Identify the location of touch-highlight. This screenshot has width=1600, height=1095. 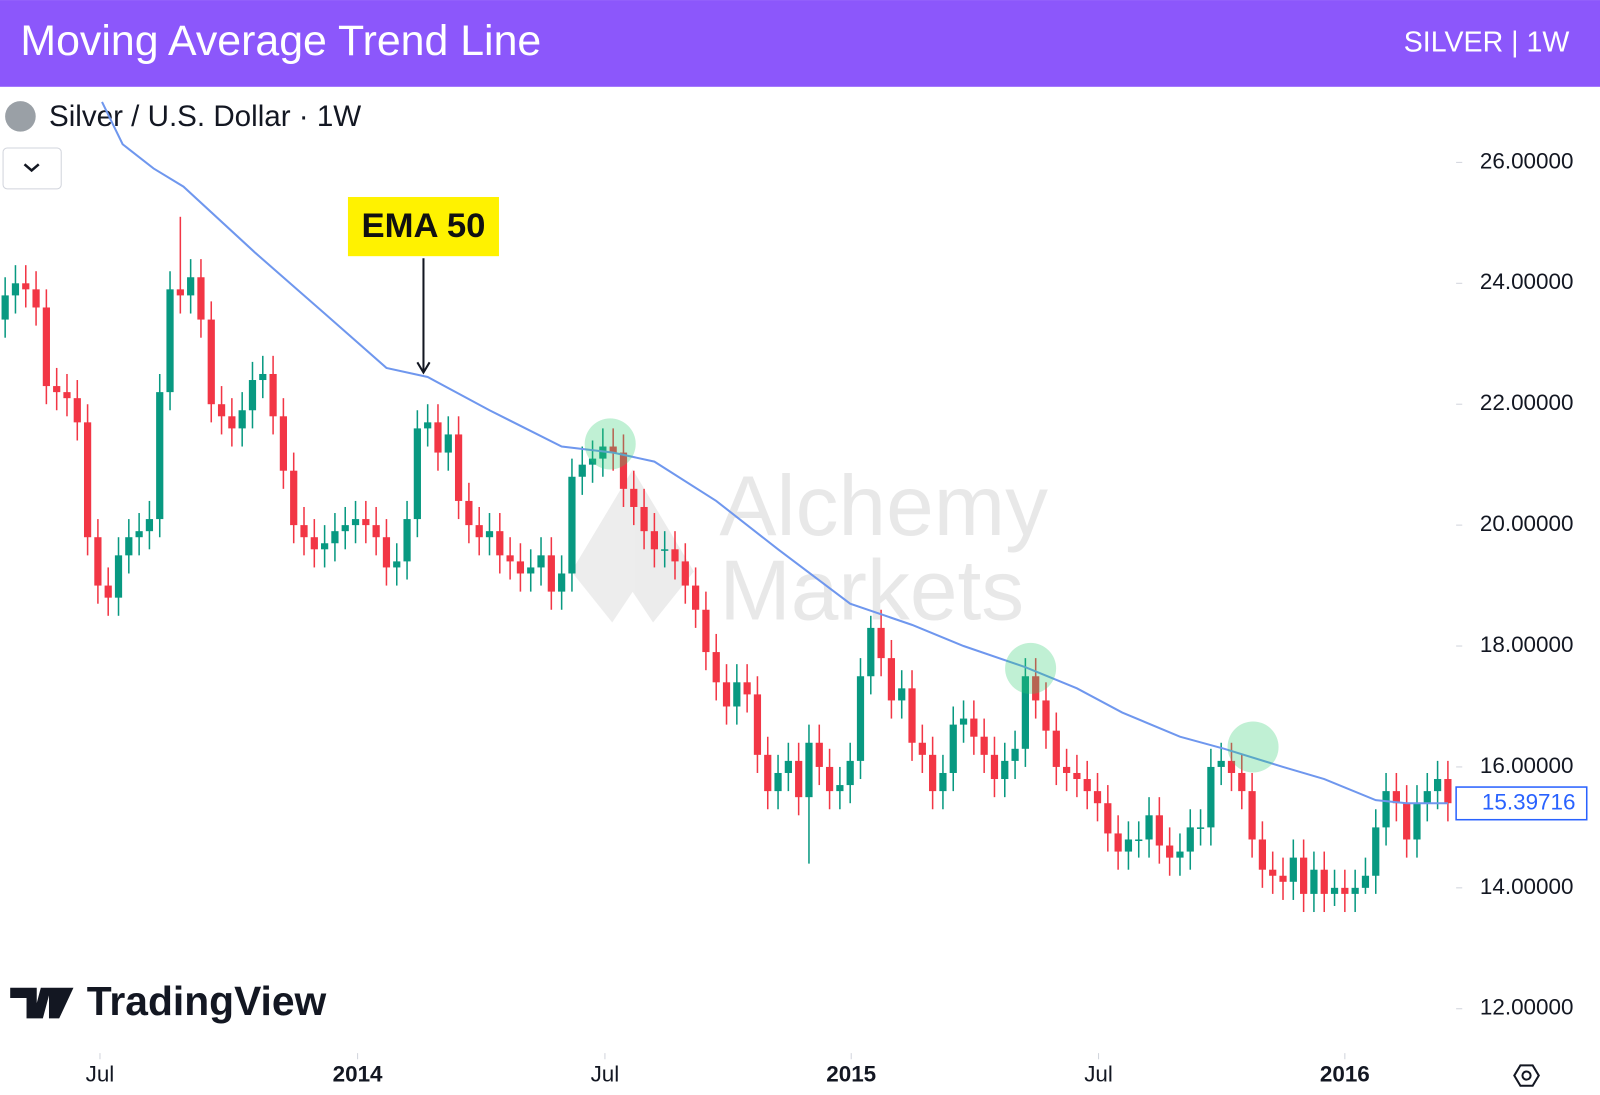
(1253, 747).